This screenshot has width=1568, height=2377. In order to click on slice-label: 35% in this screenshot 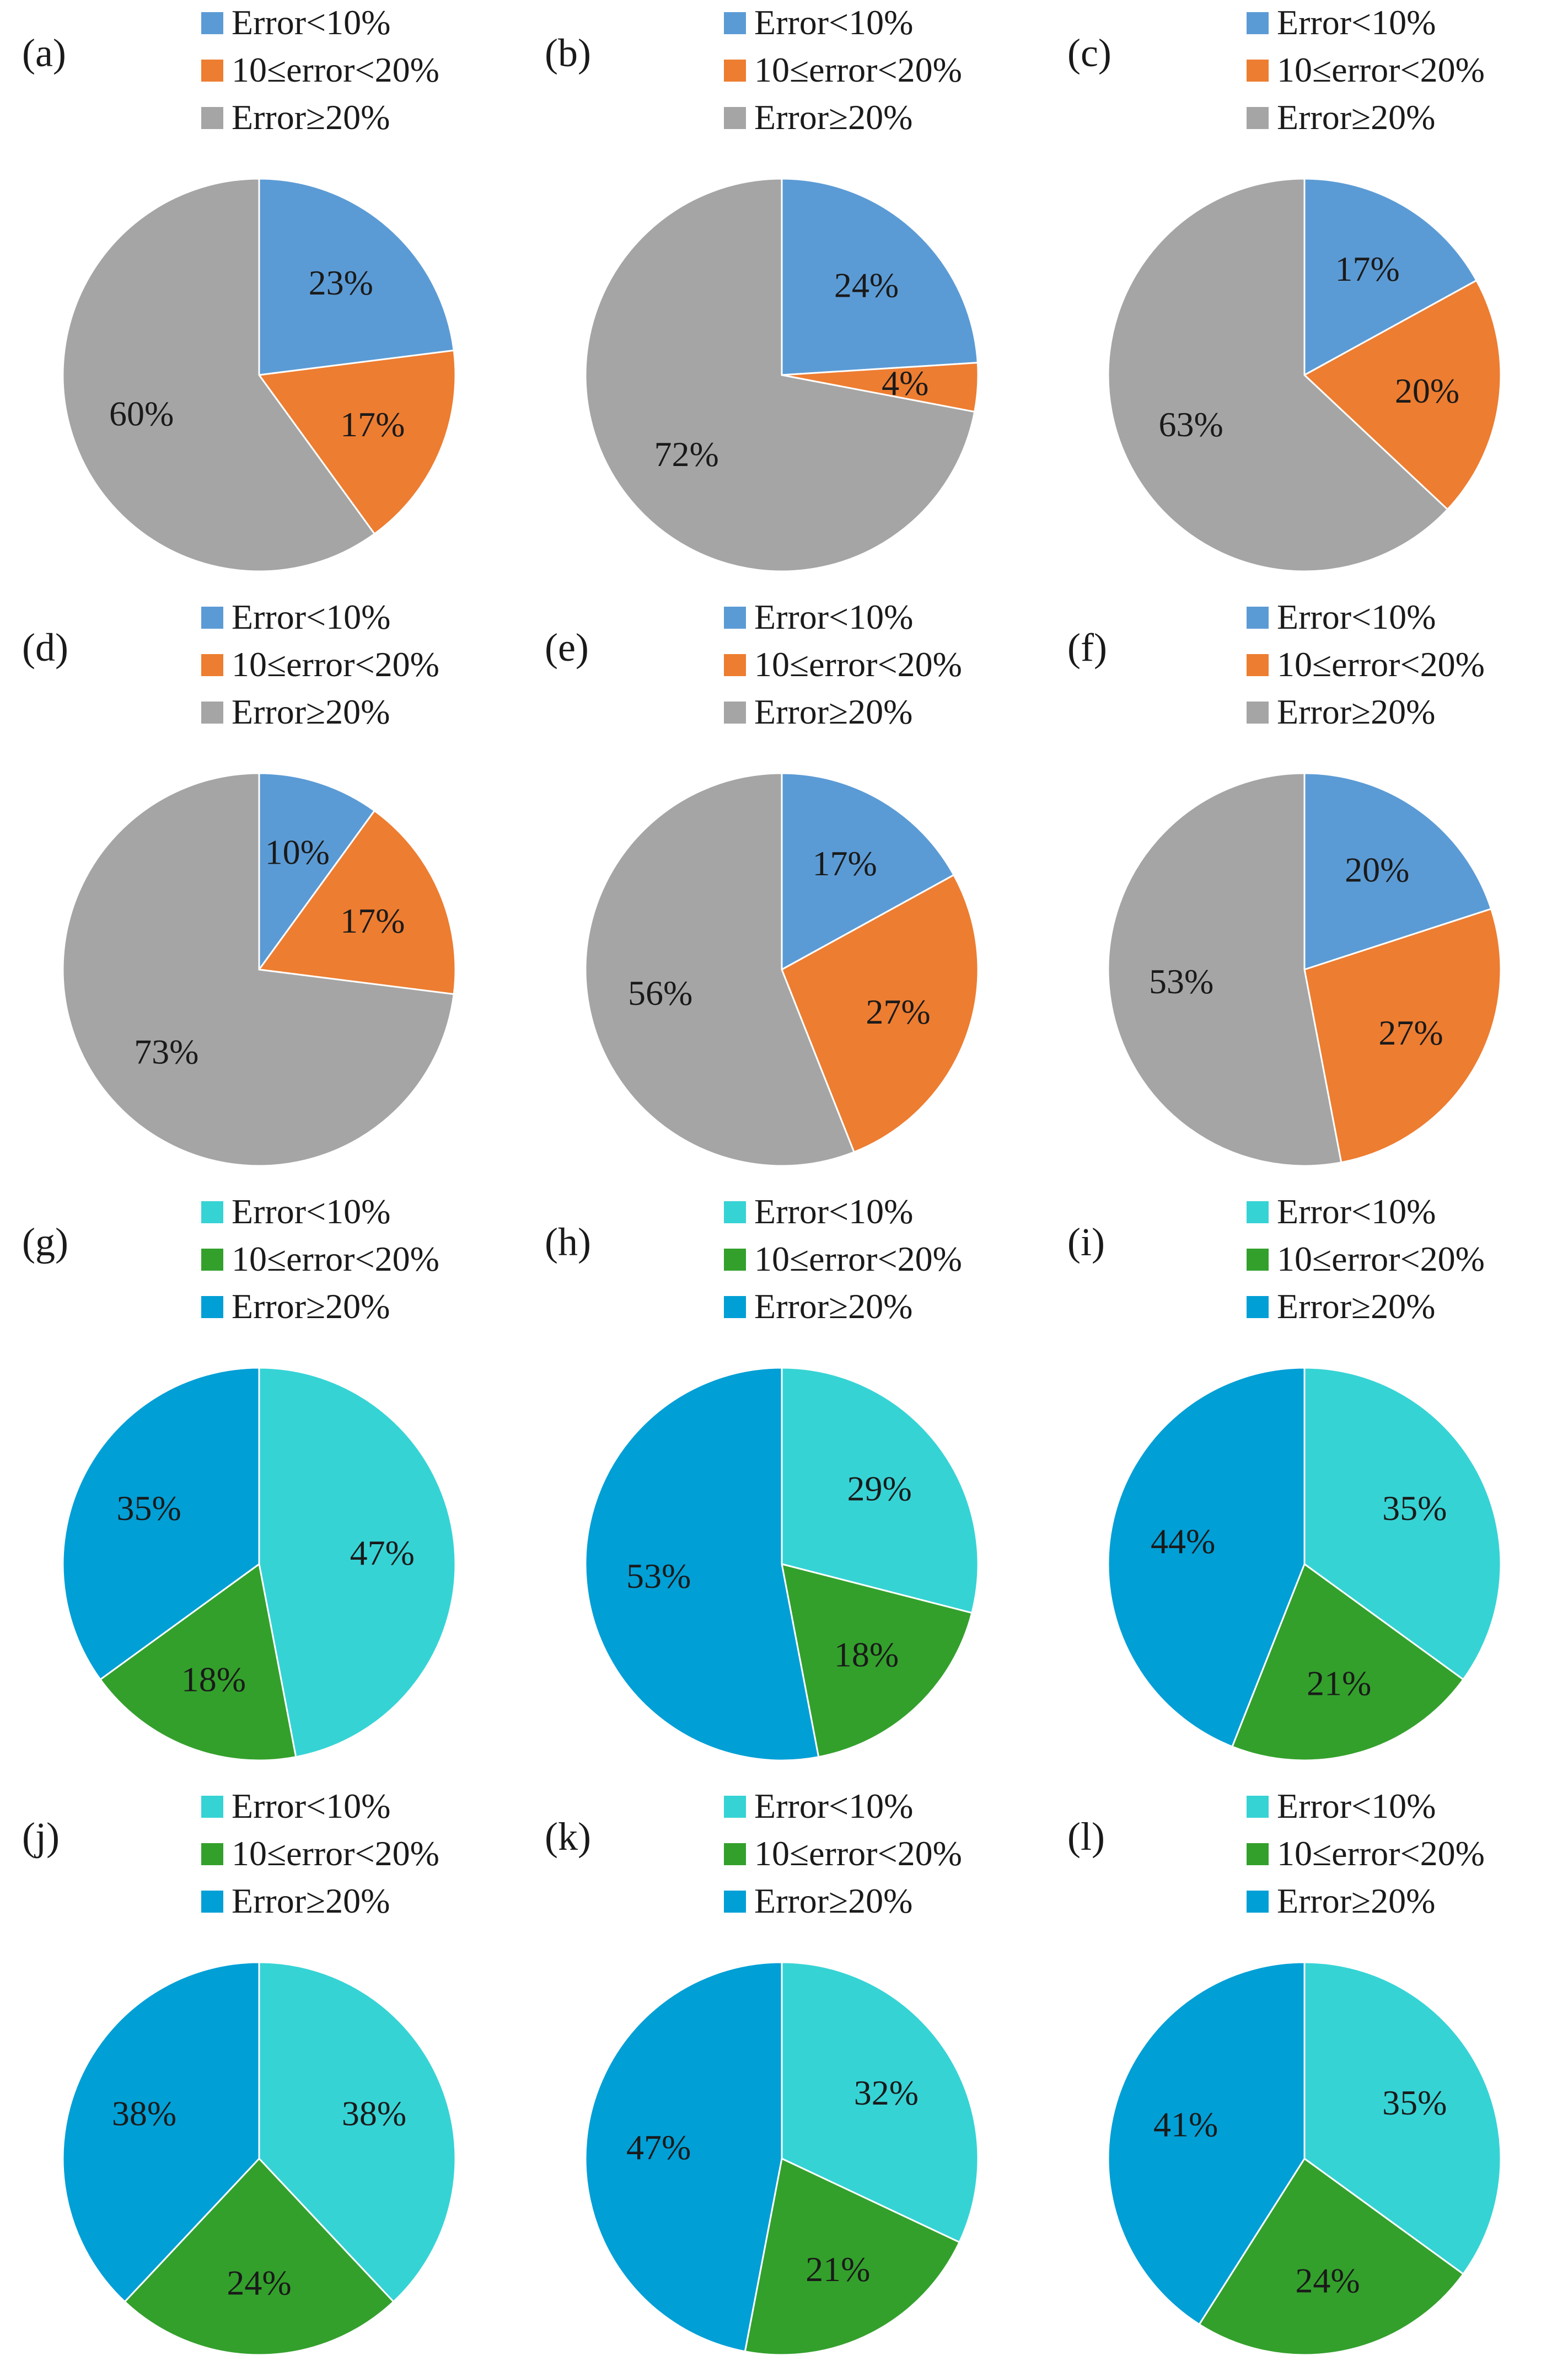, I will do `click(1414, 2102)`.